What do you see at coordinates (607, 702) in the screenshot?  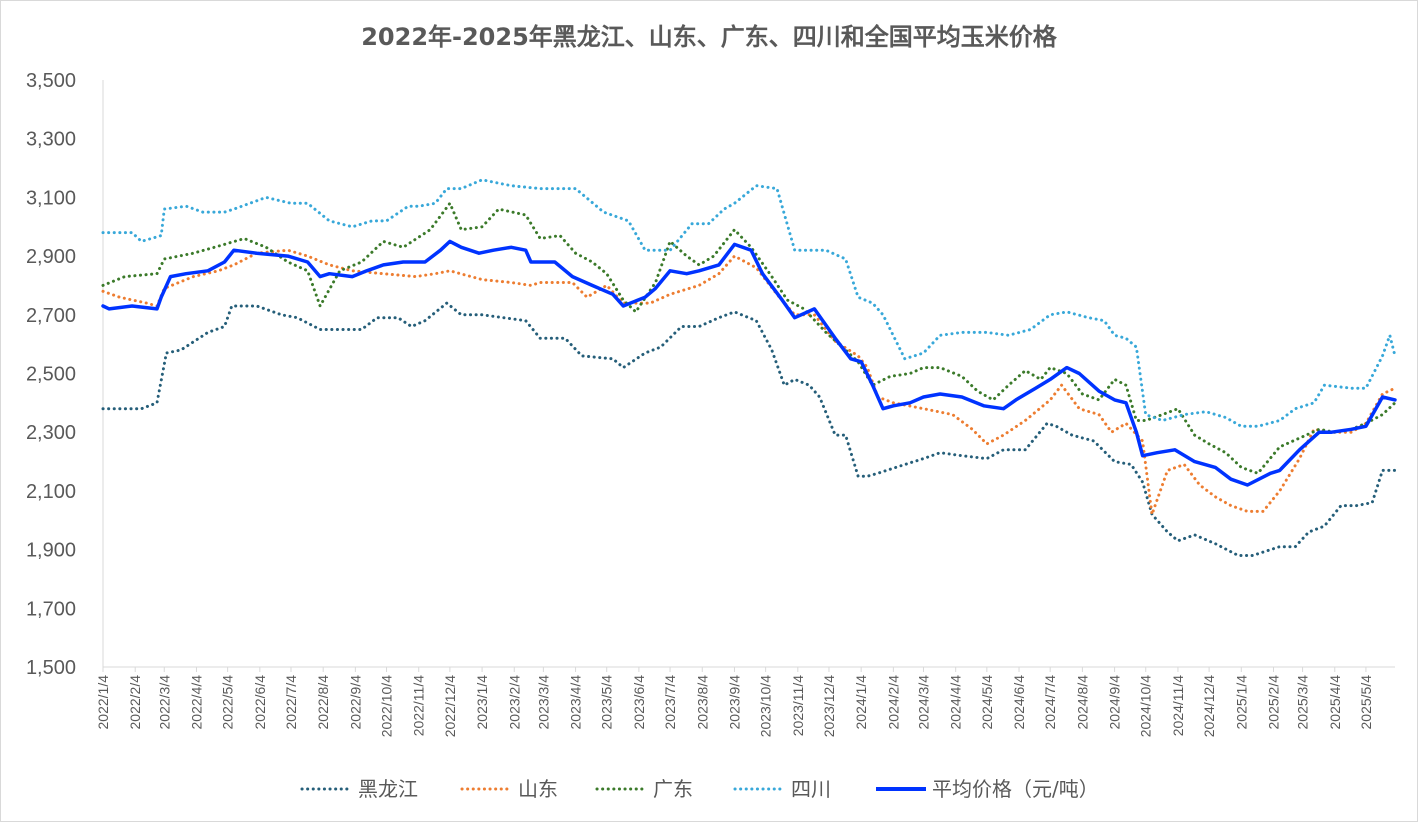 I see `x-tick-label: 2023/5/4` at bounding box center [607, 702].